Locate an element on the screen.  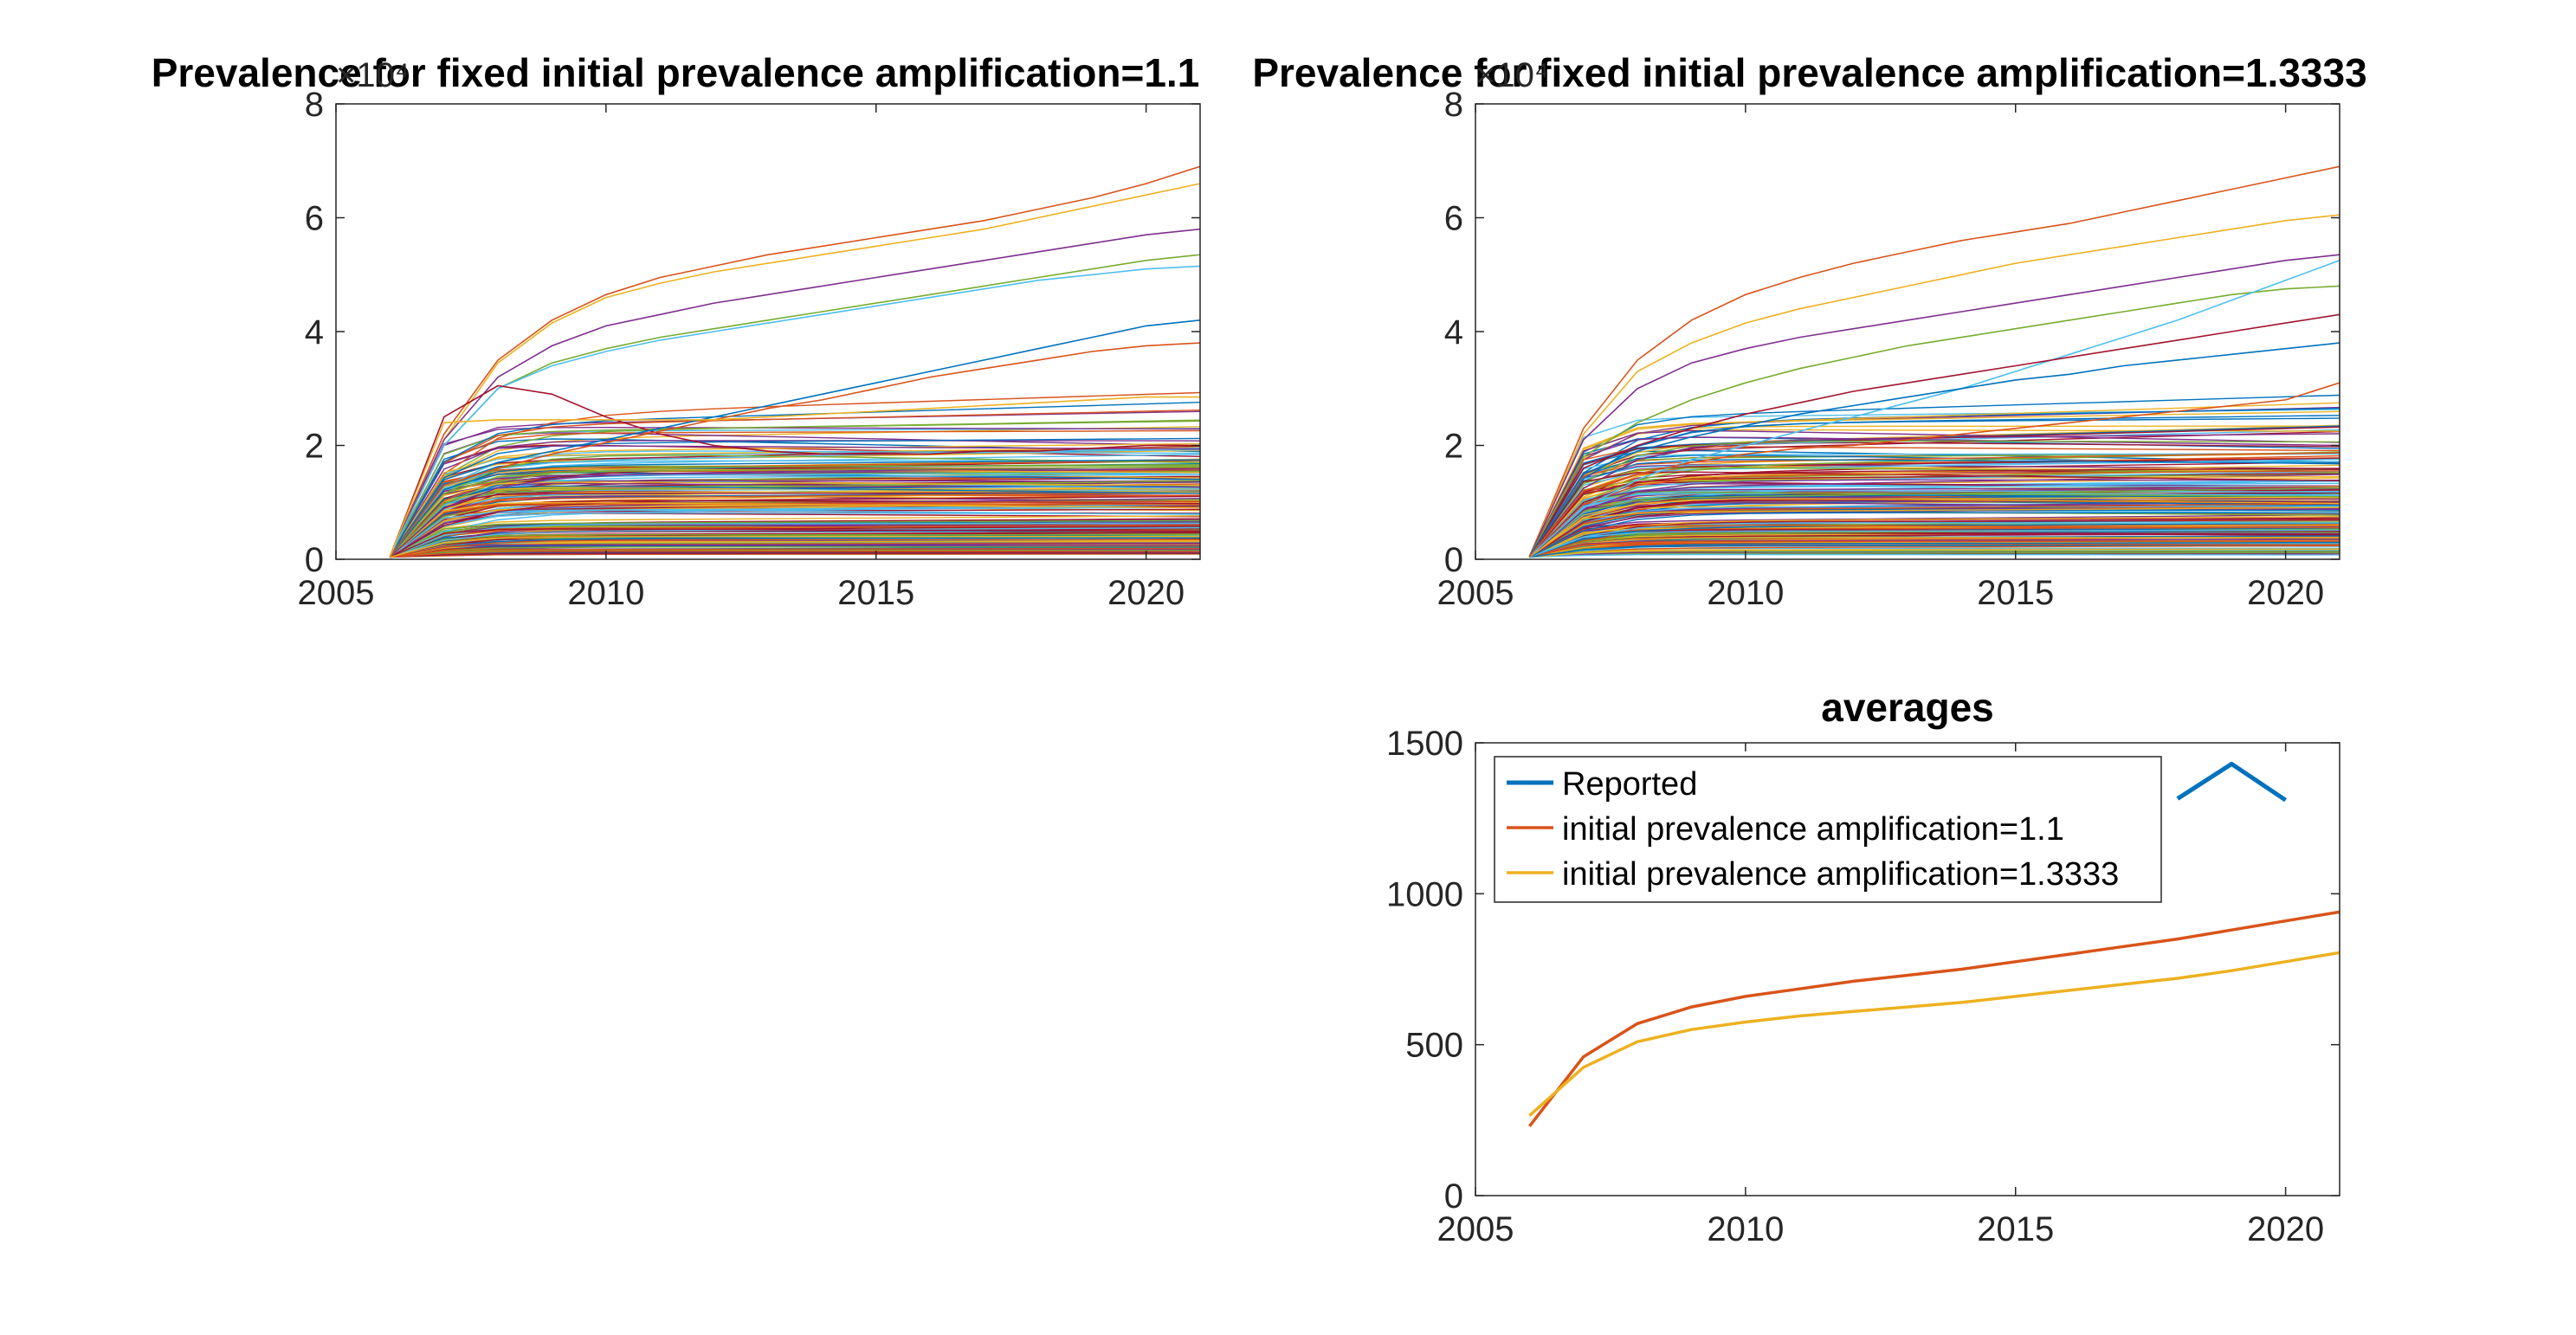
plot-area is located at coordinates (1934, 944).